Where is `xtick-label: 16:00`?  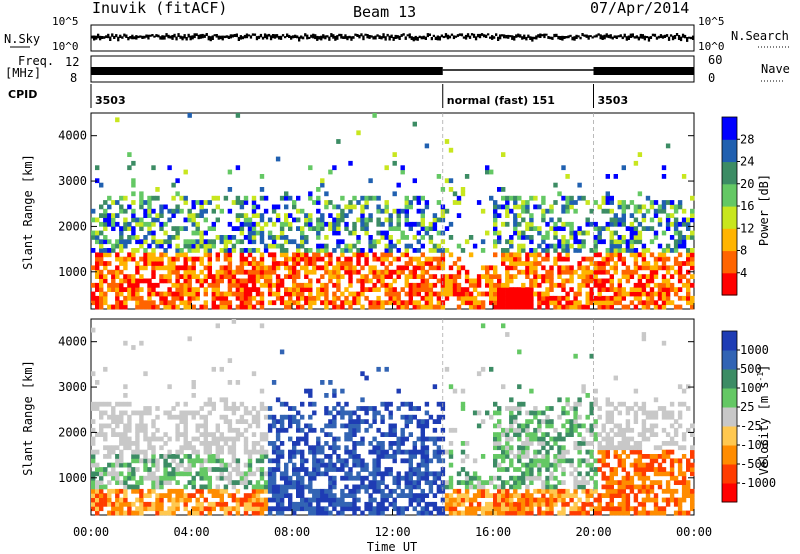
xtick-label: 16:00 is located at coordinates (493, 532).